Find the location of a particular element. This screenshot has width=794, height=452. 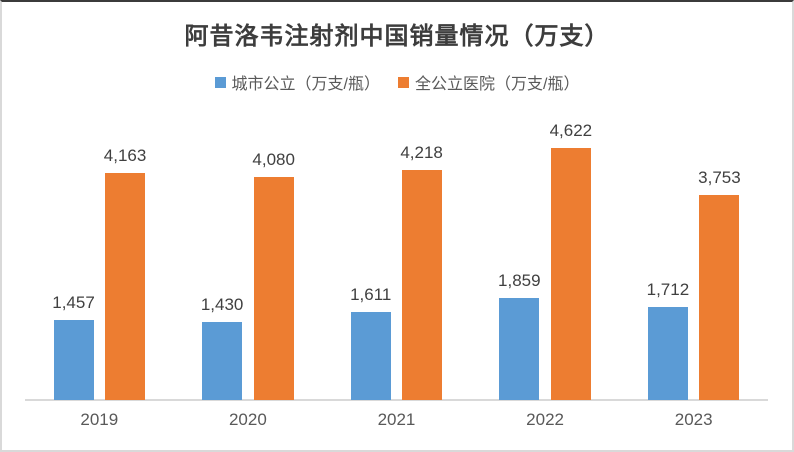

bar-cell-series-all-public-hospital-2023: 3,753 is located at coordinates (719, 284).